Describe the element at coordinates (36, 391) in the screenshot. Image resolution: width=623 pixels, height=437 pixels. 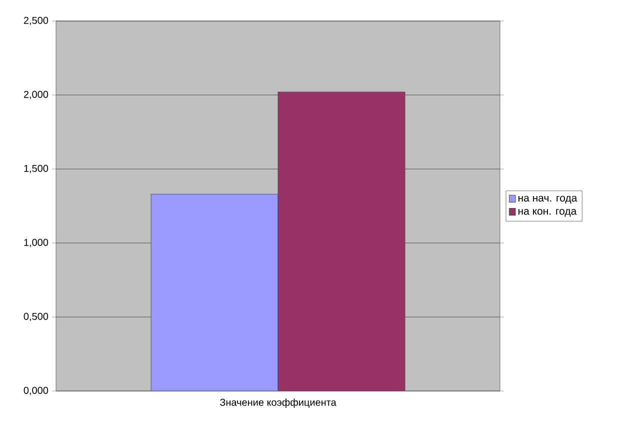
I see `y-tick-label: 0,000` at that location.